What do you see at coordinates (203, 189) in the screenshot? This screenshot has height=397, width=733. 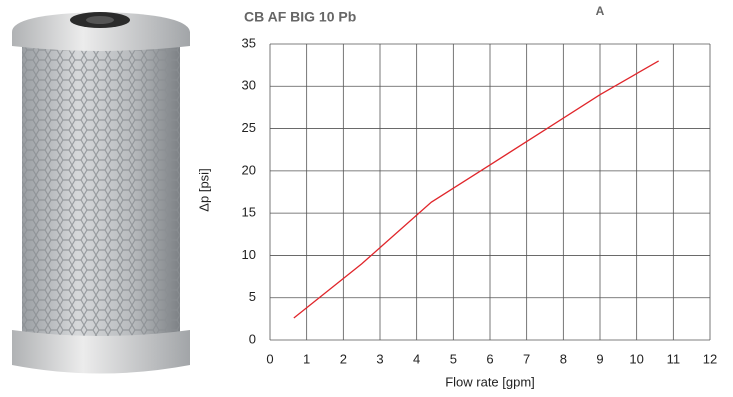 I see `y-axis-label: Δp [psi]` at bounding box center [203, 189].